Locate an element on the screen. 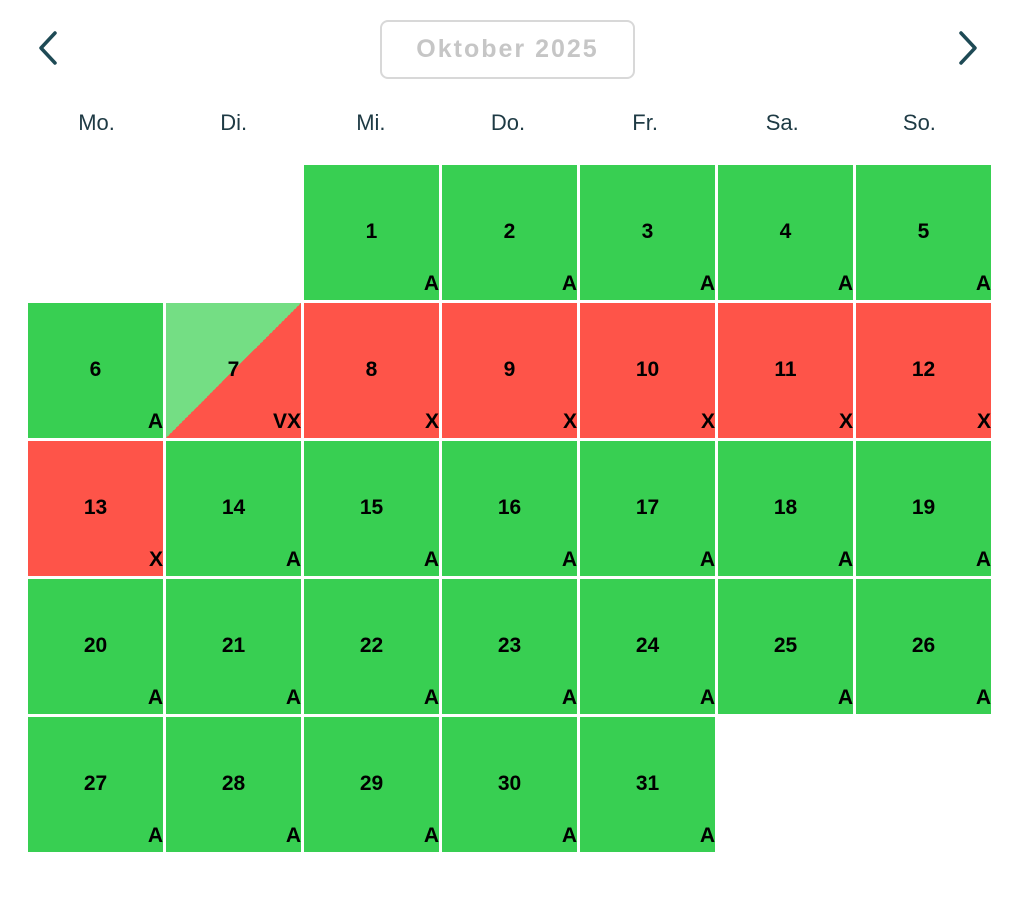  day-cell: 26 A is located at coordinates (923, 646).